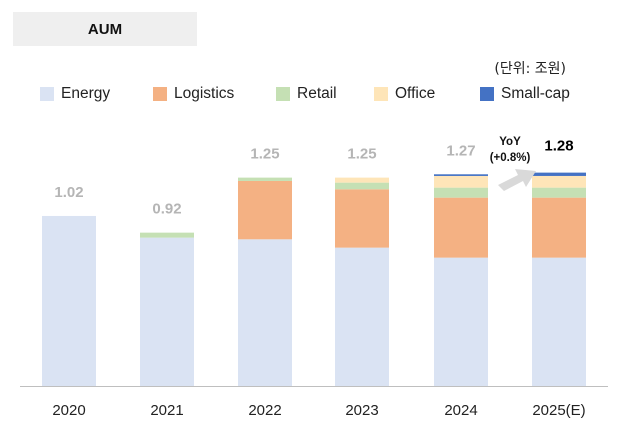 Image resolution: width=622 pixels, height=436 pixels. I want to click on bar-office-2024, so click(461, 181).